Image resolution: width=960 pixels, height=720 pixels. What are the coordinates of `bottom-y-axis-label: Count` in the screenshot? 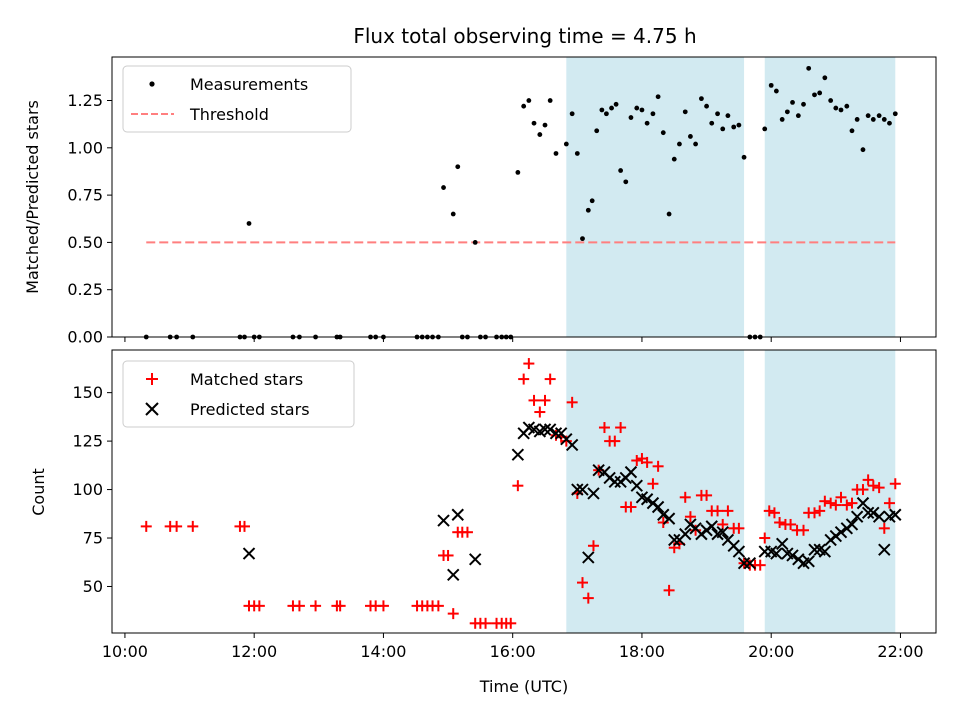 It's located at (38, 492).